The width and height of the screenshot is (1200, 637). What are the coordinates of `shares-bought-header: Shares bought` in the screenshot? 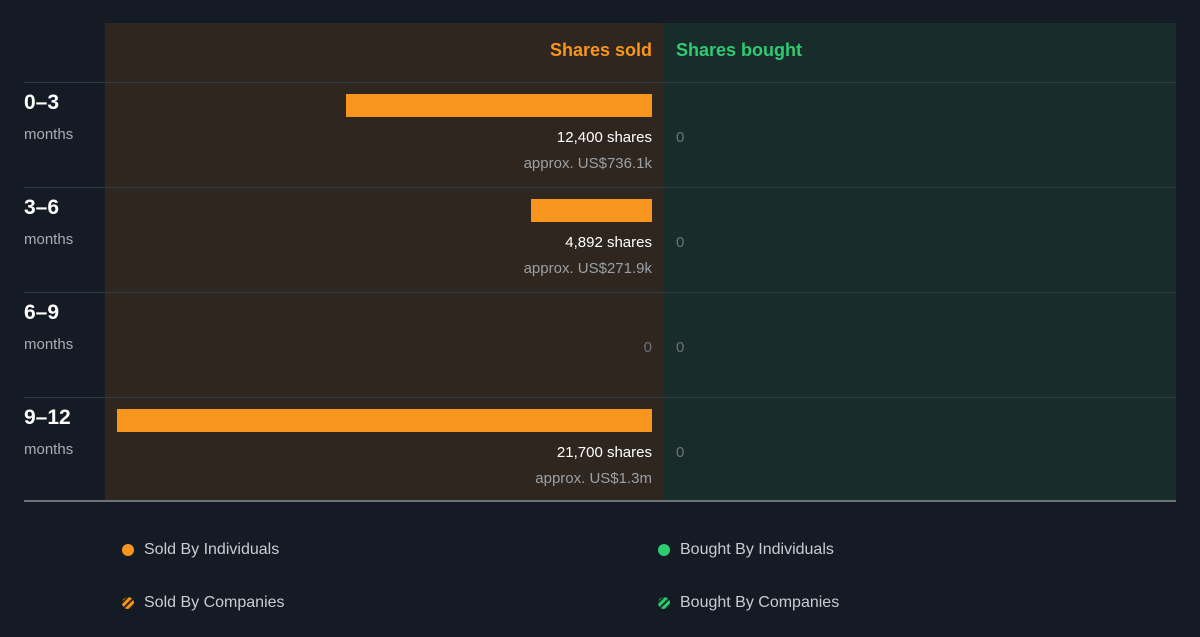 It's located at (739, 50).